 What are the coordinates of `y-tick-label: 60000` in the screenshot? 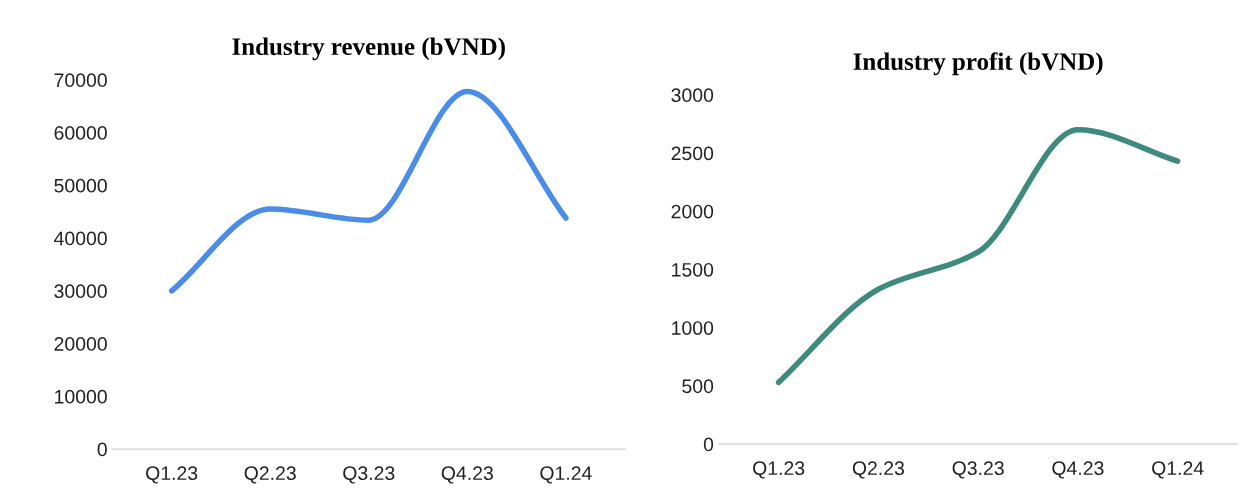 It's located at (80, 133).